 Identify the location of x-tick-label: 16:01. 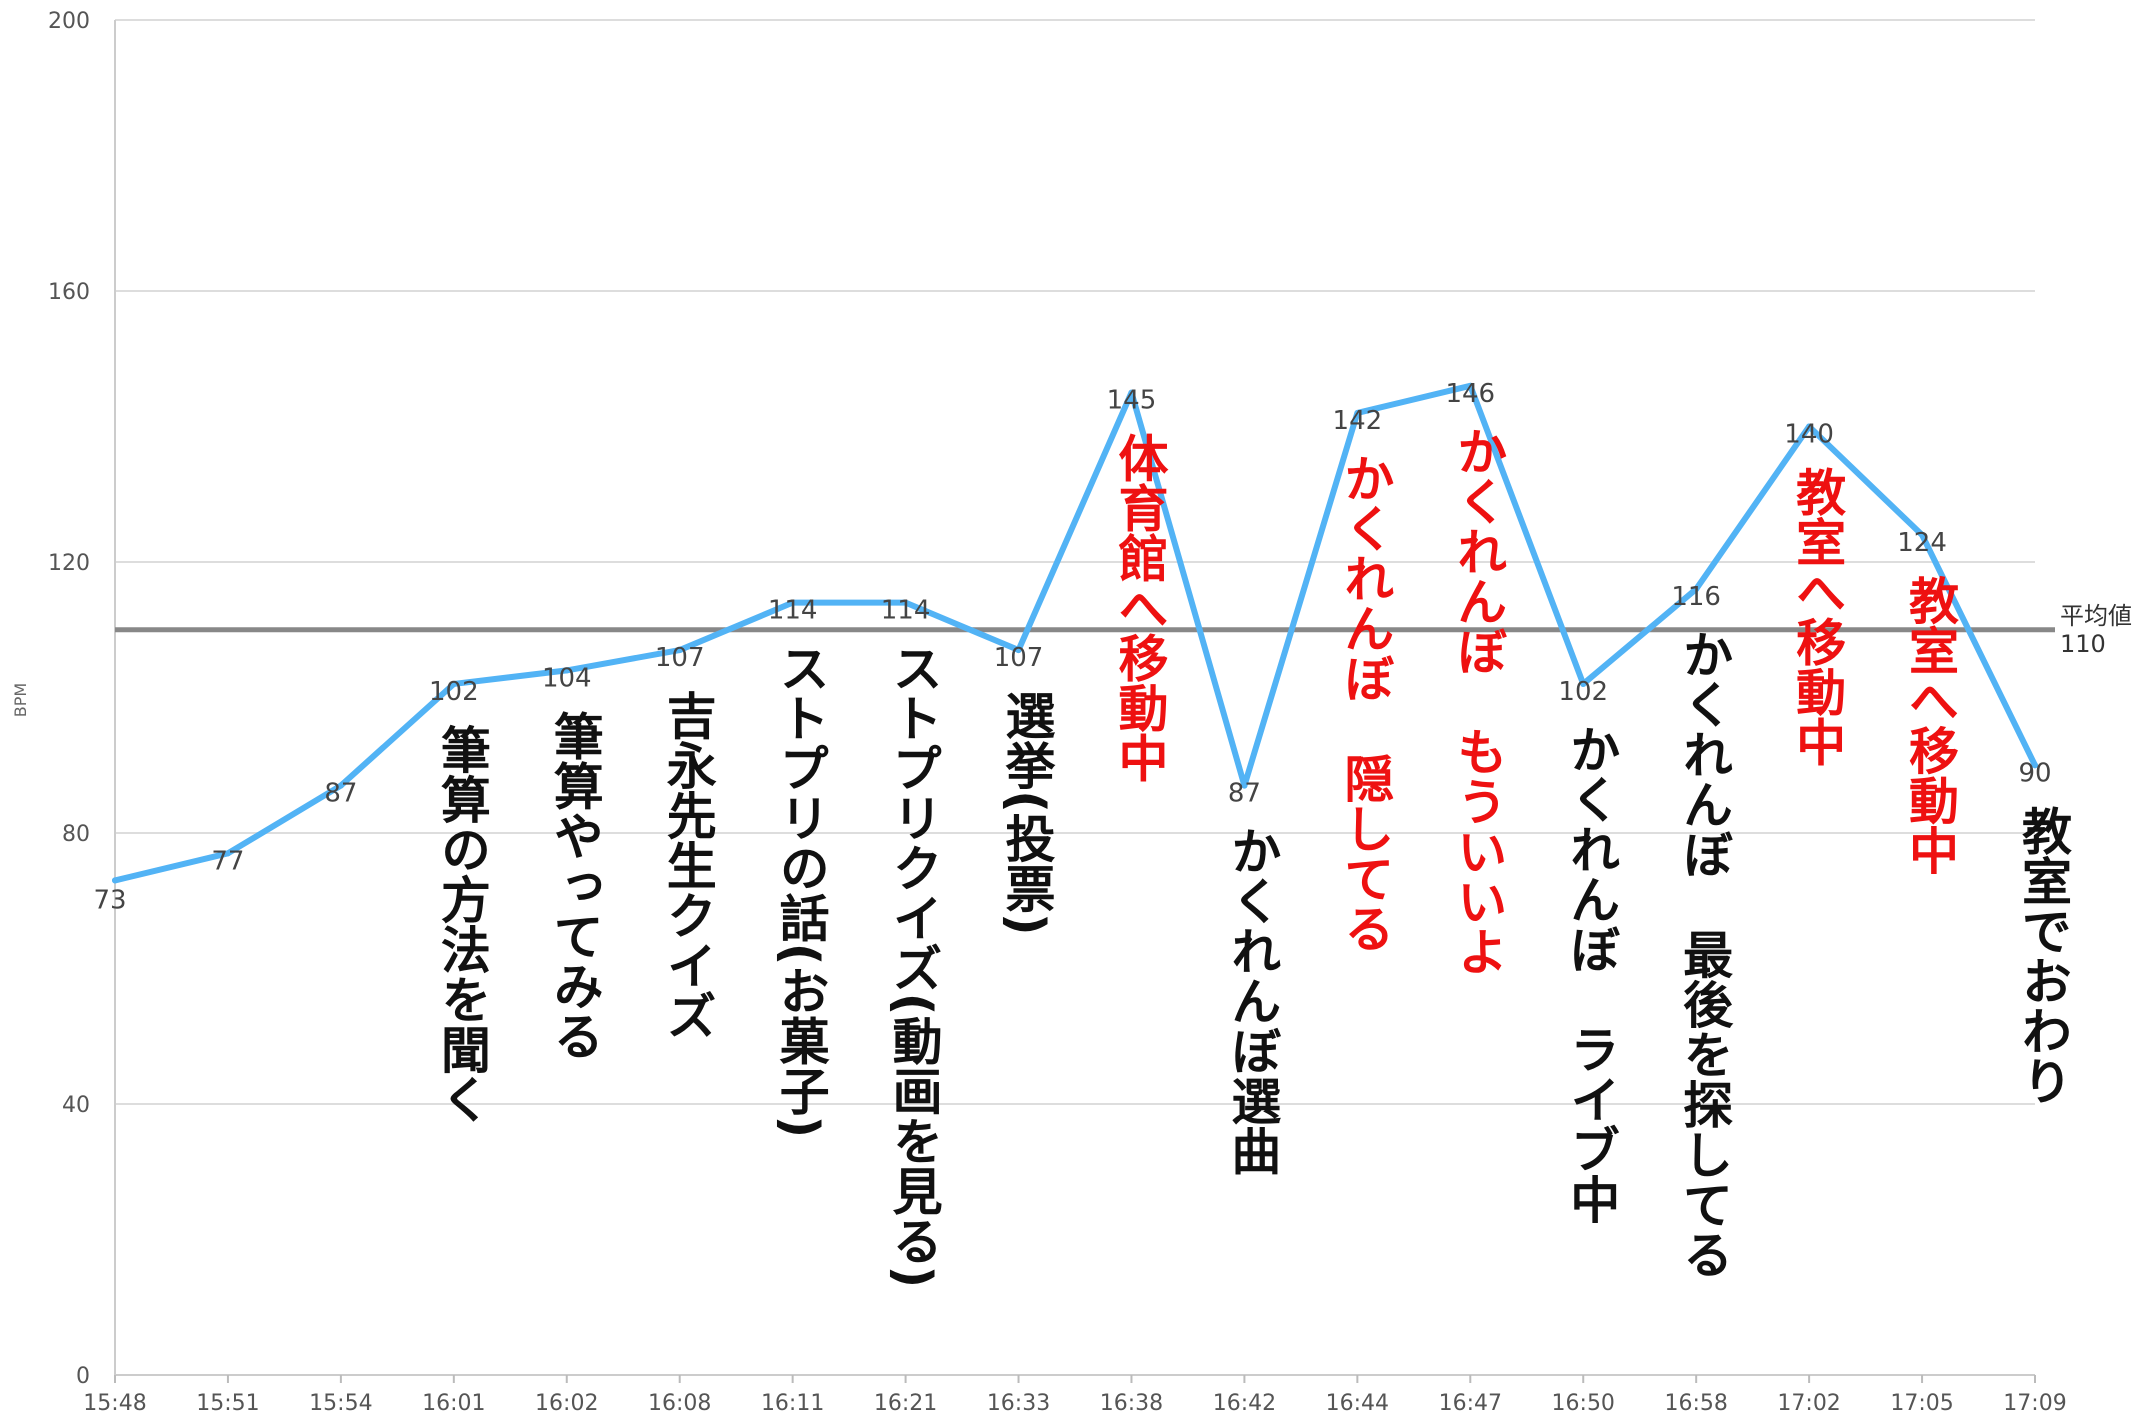
(453, 1403).